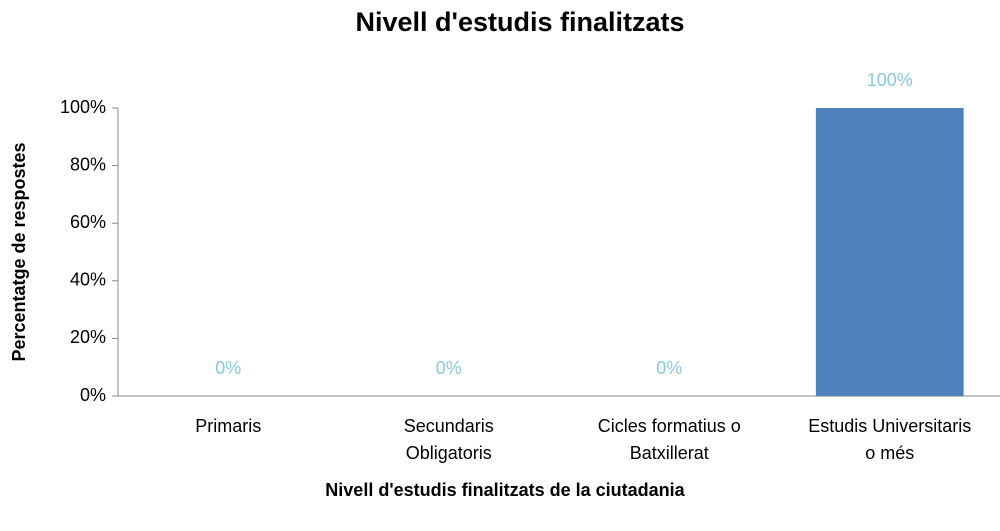  What do you see at coordinates (520, 22) in the screenshot?
I see `chart-title: Nivell d'estudis finalitzats` at bounding box center [520, 22].